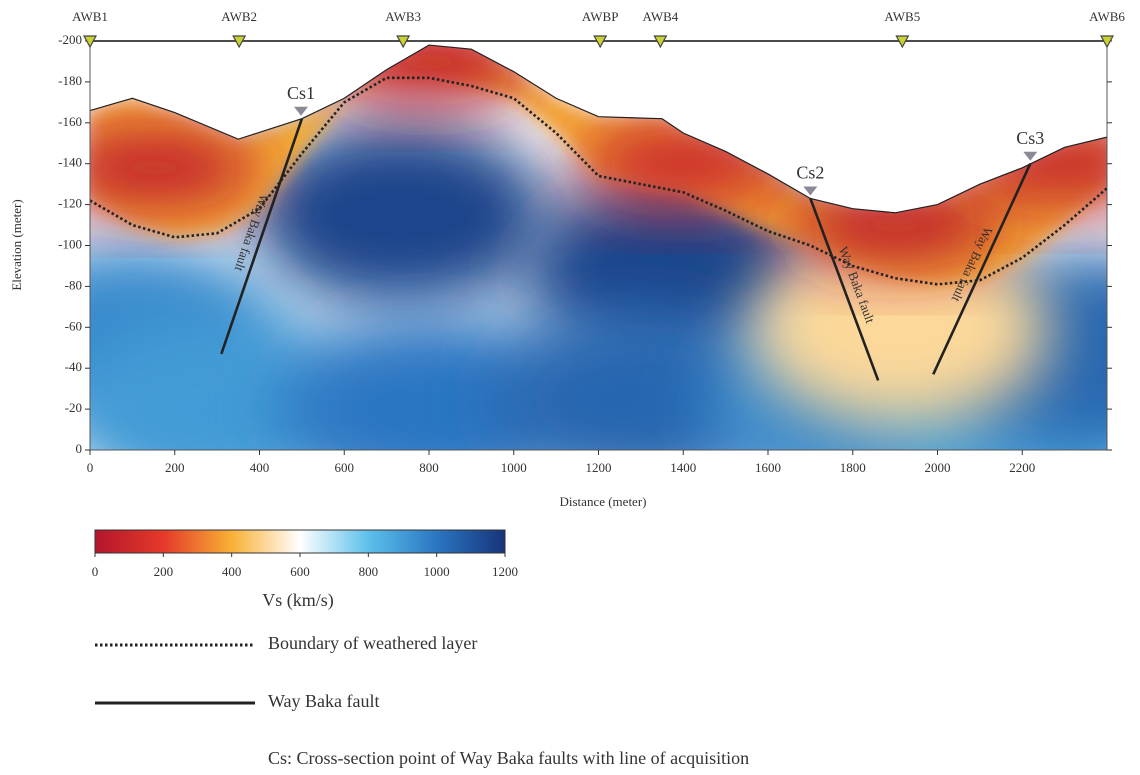 This screenshot has width=1140, height=775. Describe the element at coordinates (372, 643) in the screenshot. I see `legend-label: Boundary of weathered layer` at that location.